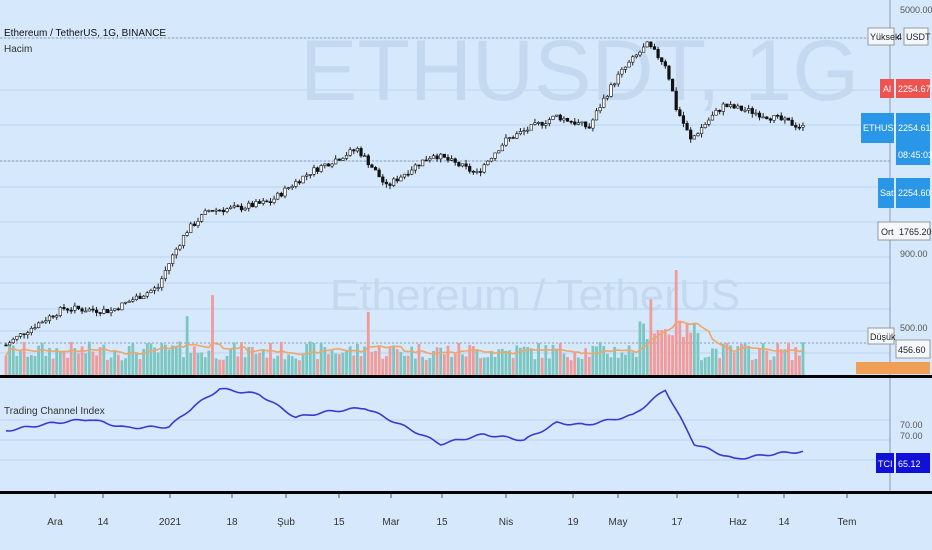 The height and width of the screenshot is (550, 932). What do you see at coordinates (54, 411) in the screenshot?
I see `indicator-legend: Trading Channel Index` at bounding box center [54, 411].